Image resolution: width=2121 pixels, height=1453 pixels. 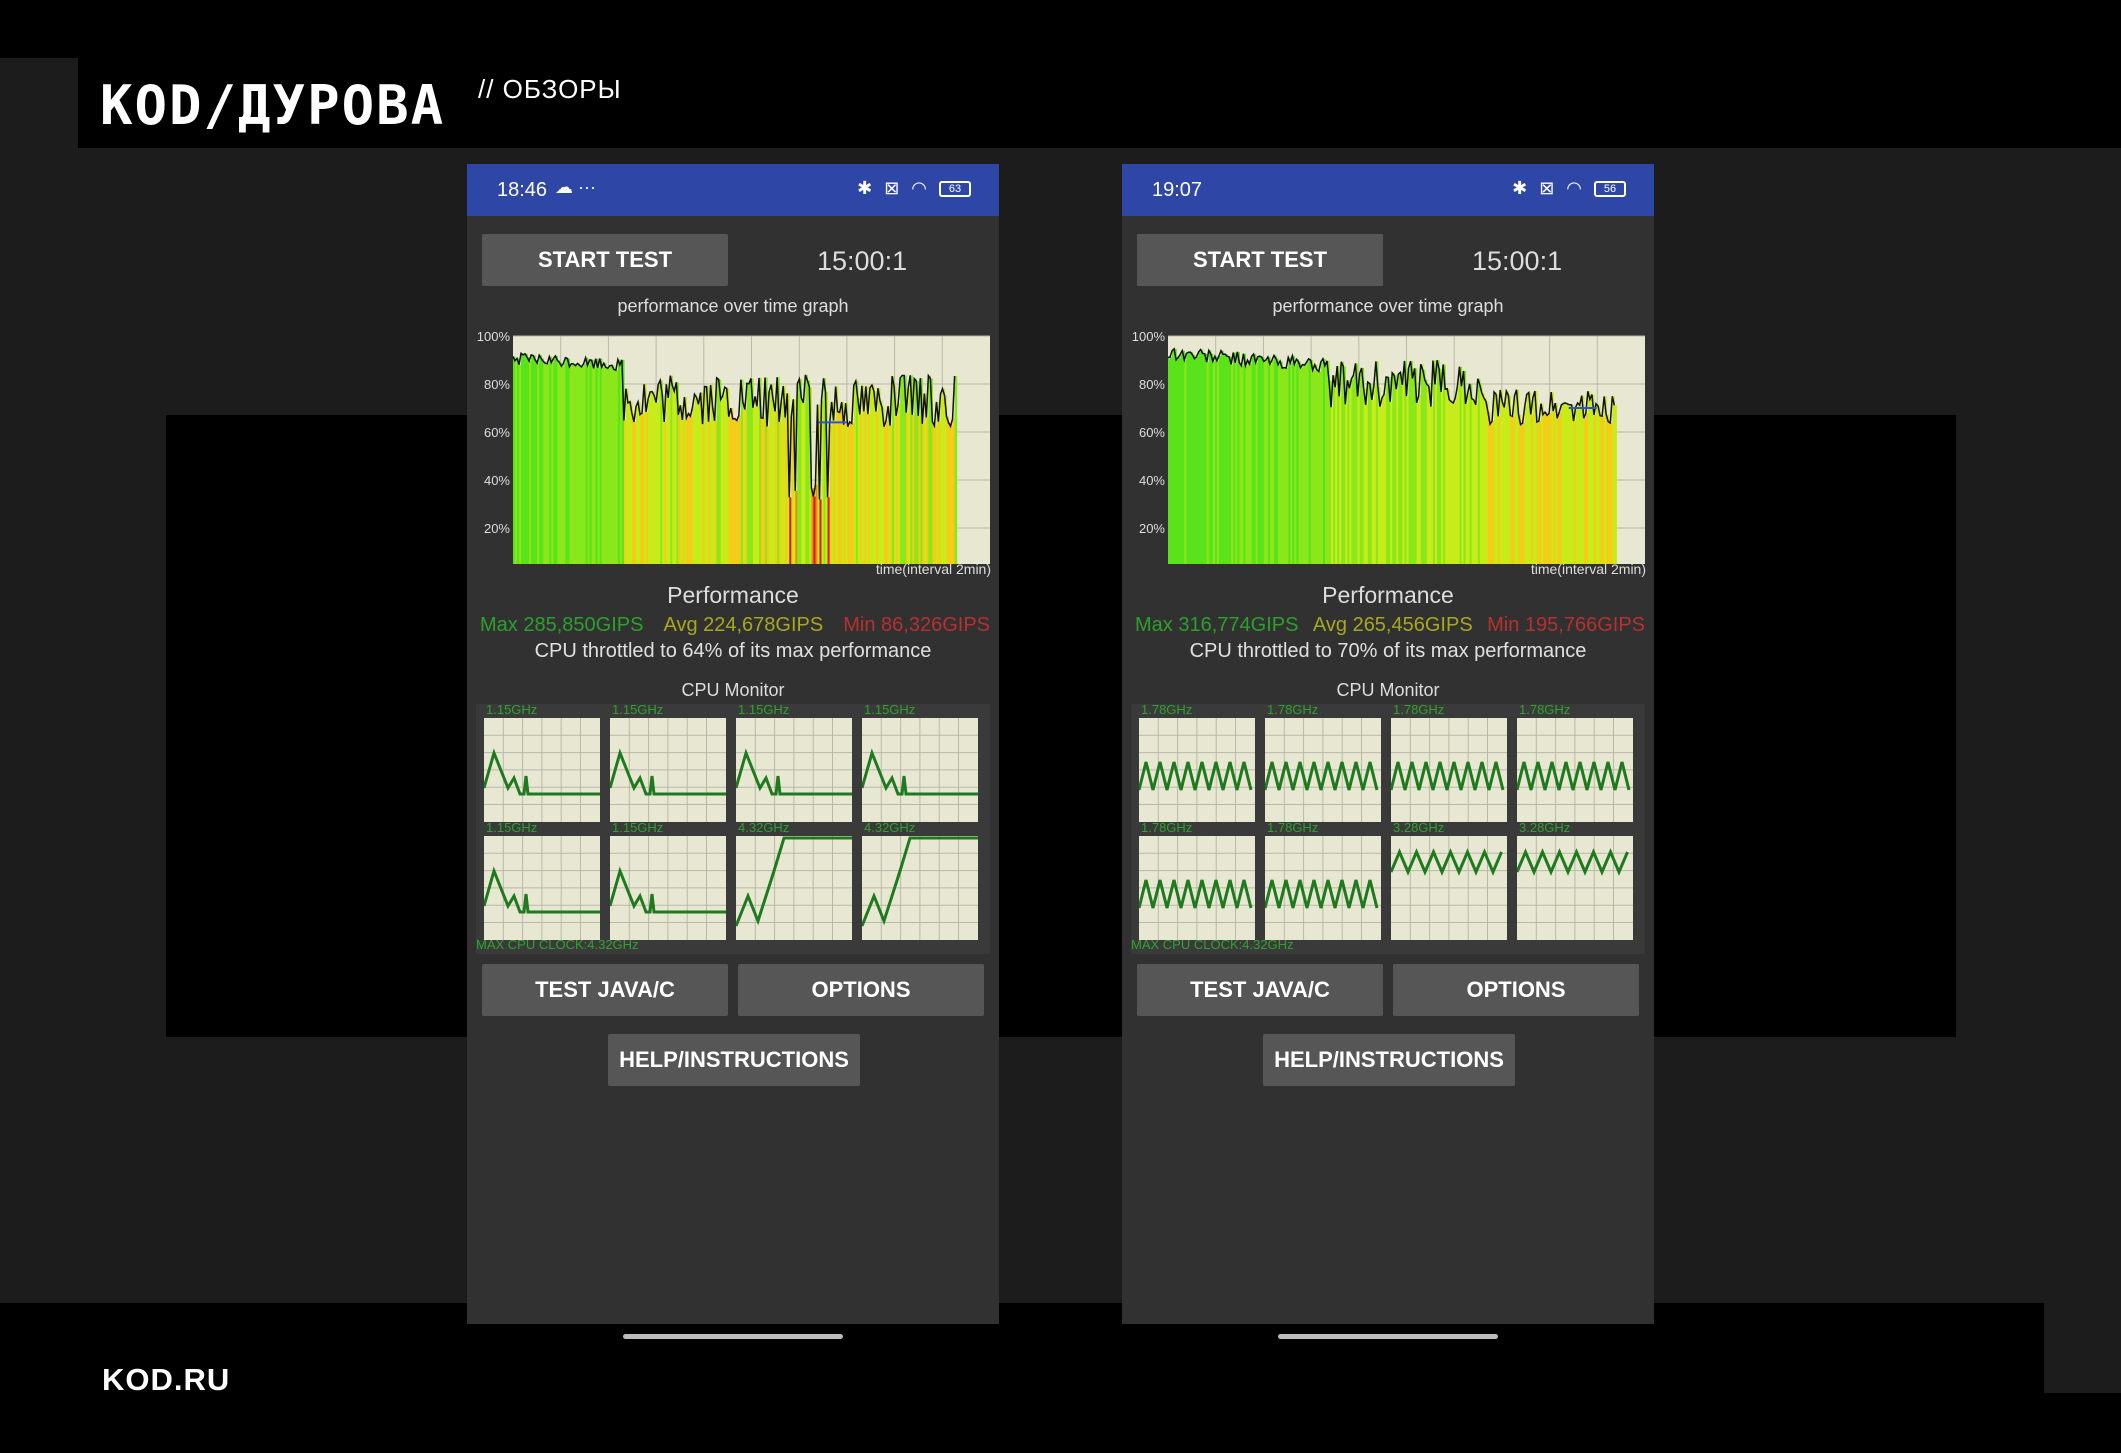 I want to click on section-label: // ОБЗОРЫ, so click(x=550, y=89).